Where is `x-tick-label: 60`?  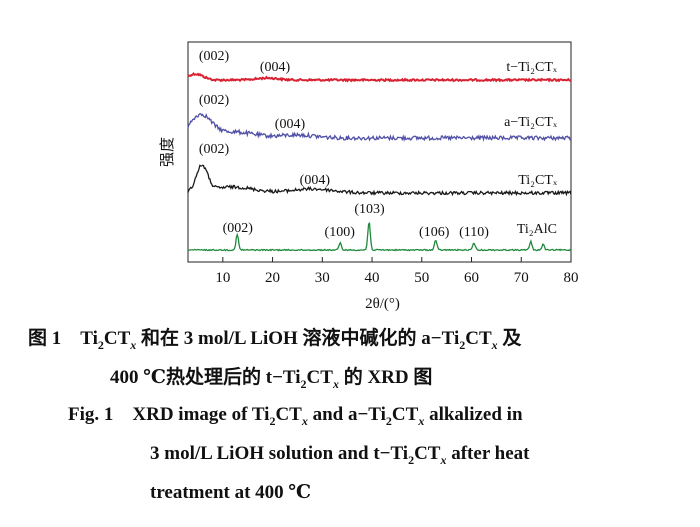
x-tick-label: 60 is located at coordinates (471, 278).